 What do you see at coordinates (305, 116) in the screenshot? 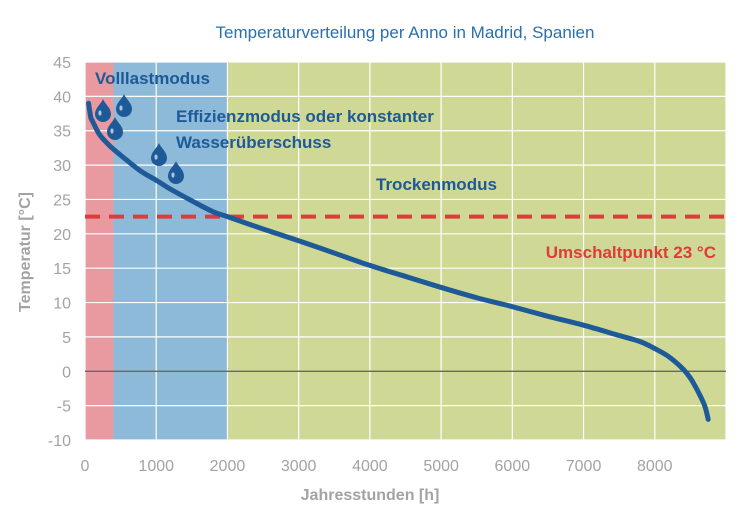
I see `zone-label-effizienz-line-1: Effizienzmodus oder konstanter` at bounding box center [305, 116].